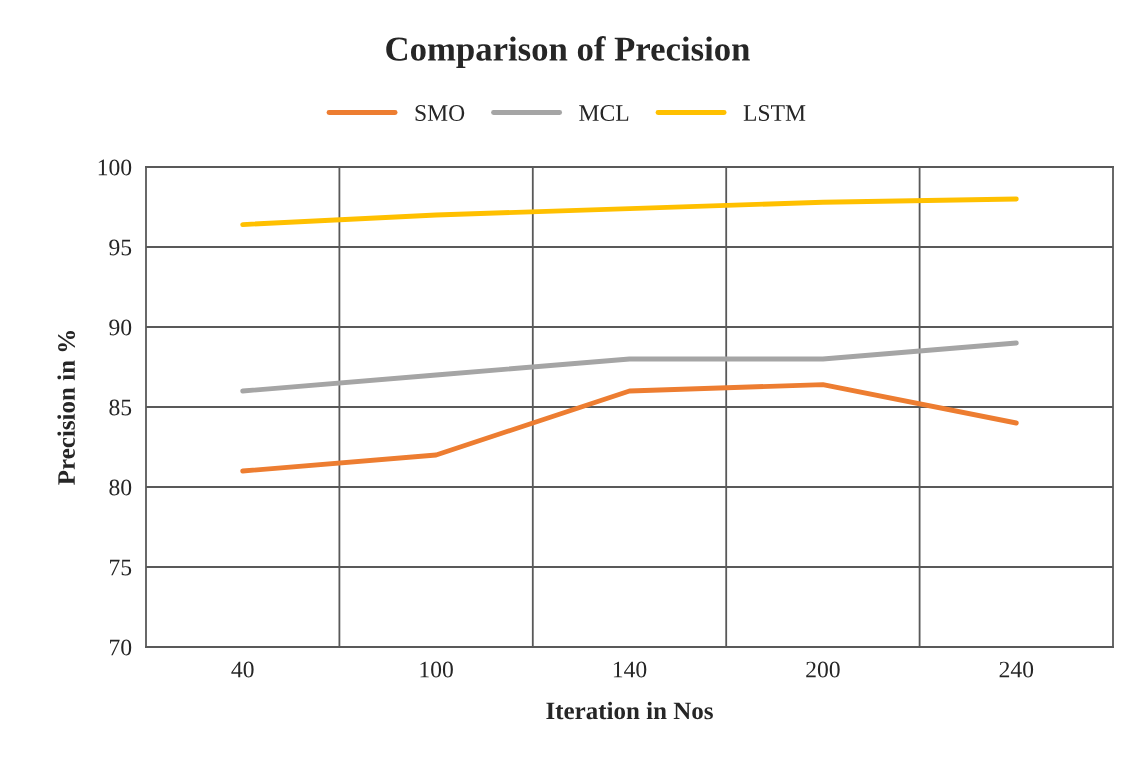  Describe the element at coordinates (121, 647) in the screenshot. I see `y-tick-label: 70` at that location.